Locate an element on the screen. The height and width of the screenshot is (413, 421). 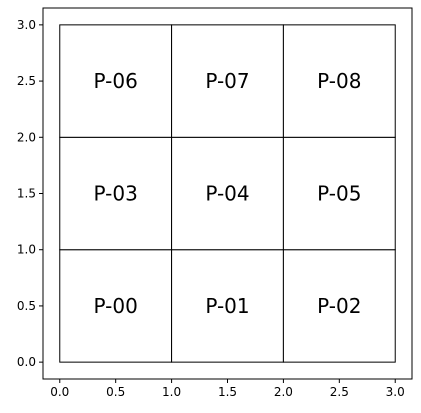
x-tick-label: 2.0 is located at coordinates (283, 392).